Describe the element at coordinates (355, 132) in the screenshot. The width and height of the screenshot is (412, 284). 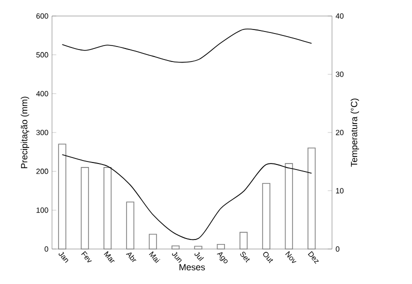
I see `y2-axis-title: Temperatura (°C)` at that location.